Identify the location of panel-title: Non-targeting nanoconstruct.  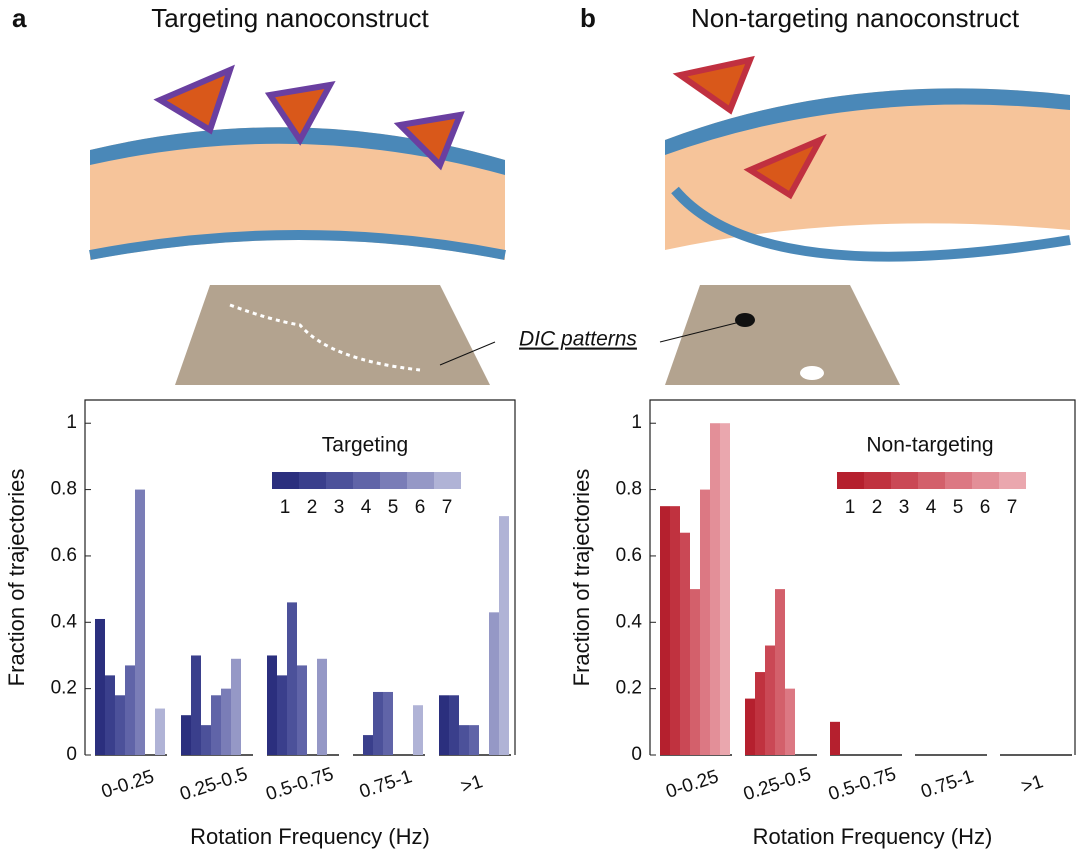
(855, 18).